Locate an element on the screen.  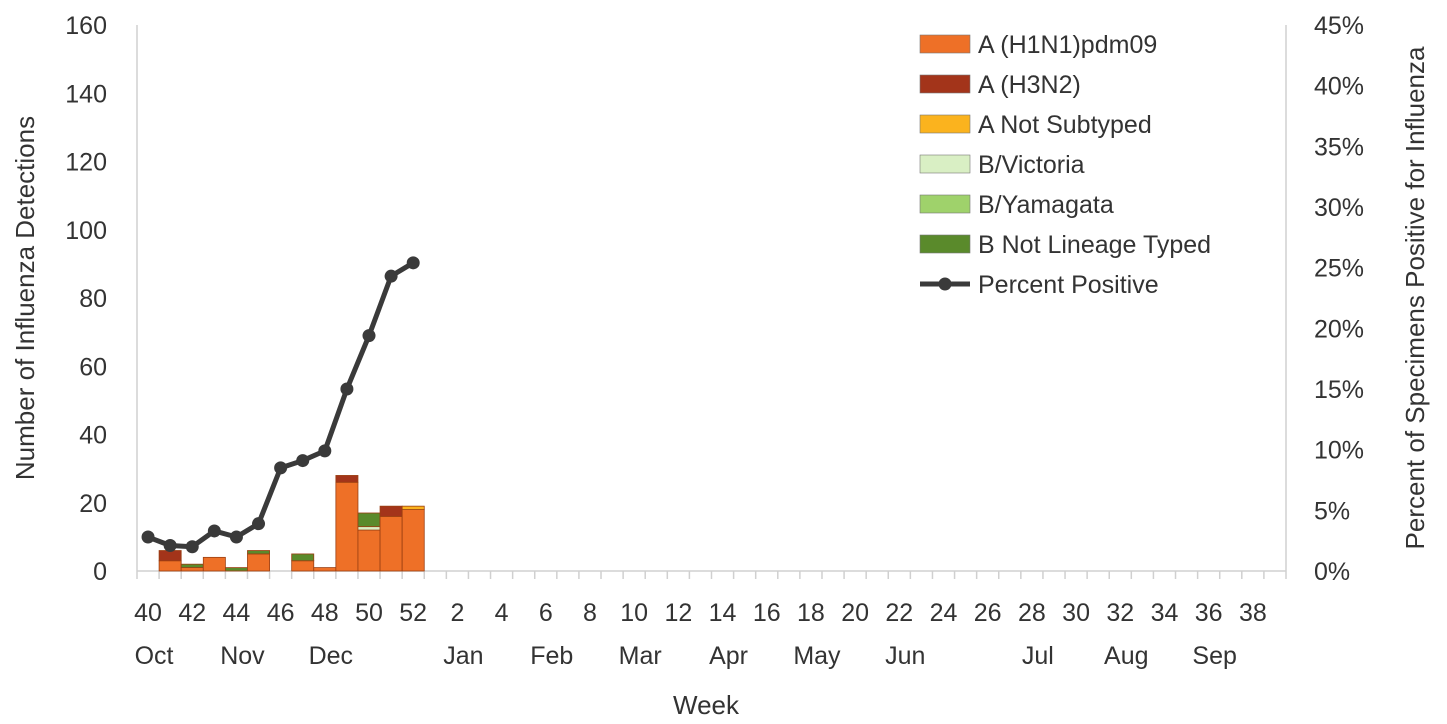
x-week-label: 8 is located at coordinates (590, 613).